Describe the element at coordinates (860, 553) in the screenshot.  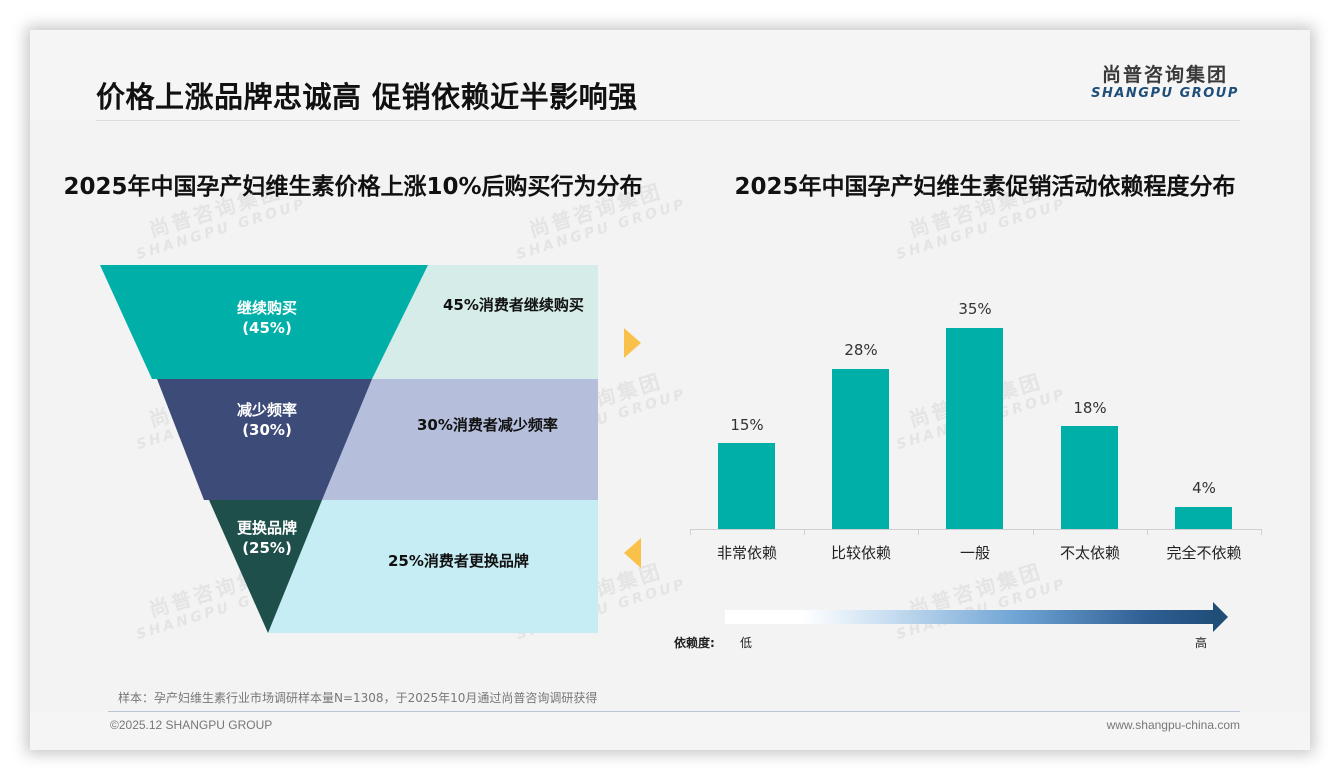
I see `bar-category-label: 比较依赖` at that location.